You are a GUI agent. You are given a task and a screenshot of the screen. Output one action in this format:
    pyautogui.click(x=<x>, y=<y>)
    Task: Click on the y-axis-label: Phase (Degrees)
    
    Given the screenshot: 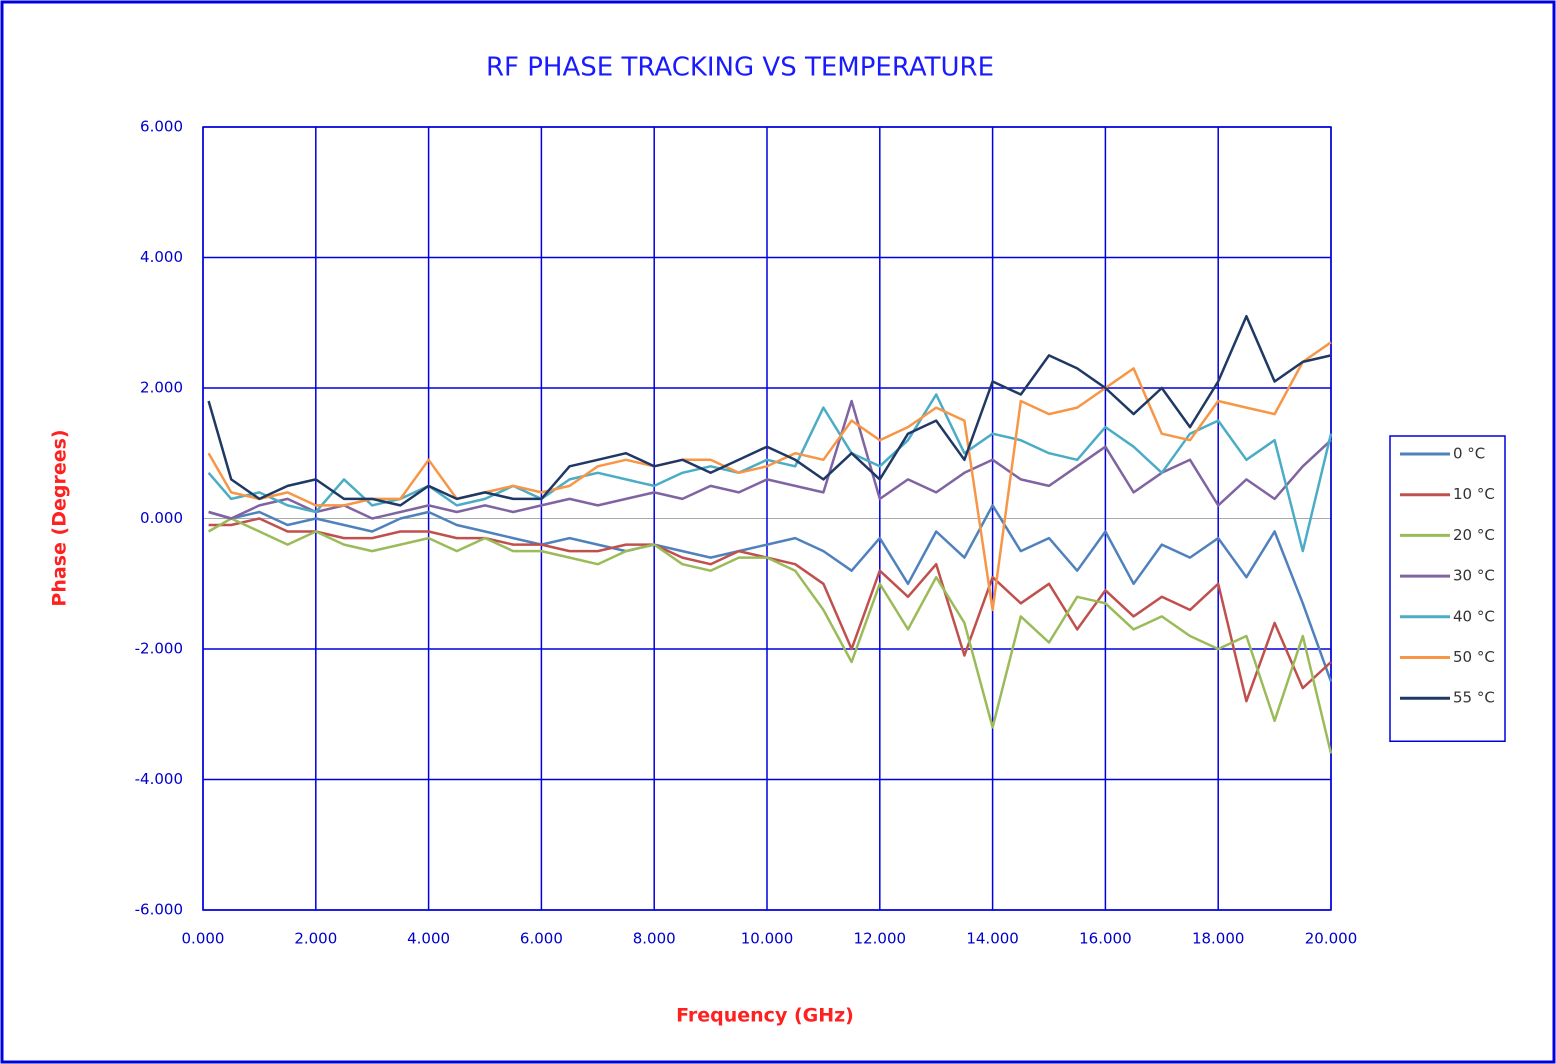 What is the action you would take?
    pyautogui.click(x=60, y=517)
    